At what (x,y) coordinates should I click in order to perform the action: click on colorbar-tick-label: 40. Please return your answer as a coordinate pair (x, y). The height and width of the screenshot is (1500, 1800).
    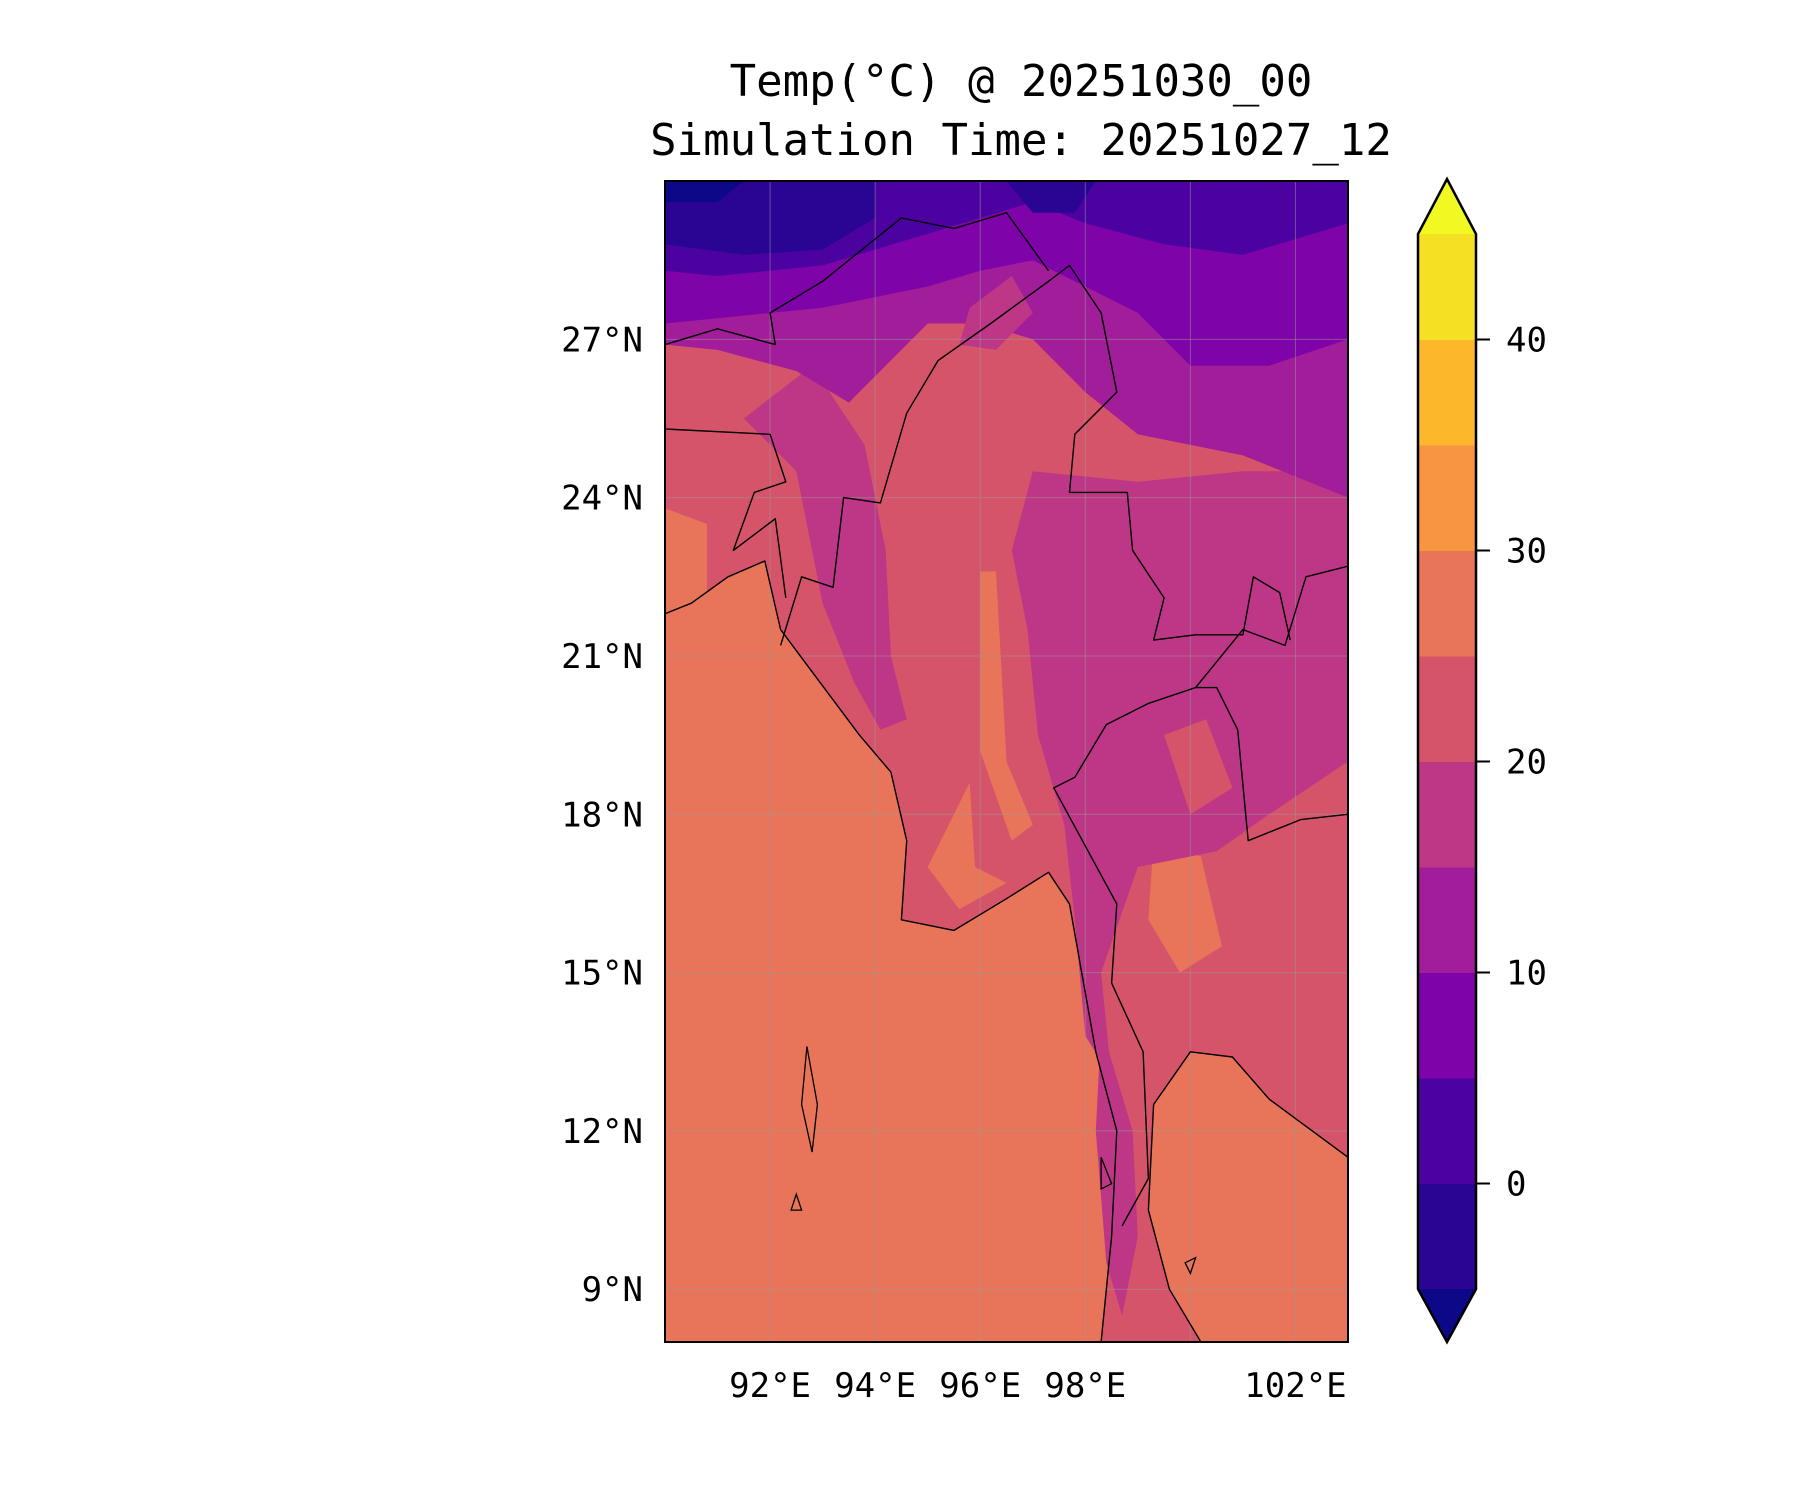
    Looking at the image, I should click on (1526, 341).